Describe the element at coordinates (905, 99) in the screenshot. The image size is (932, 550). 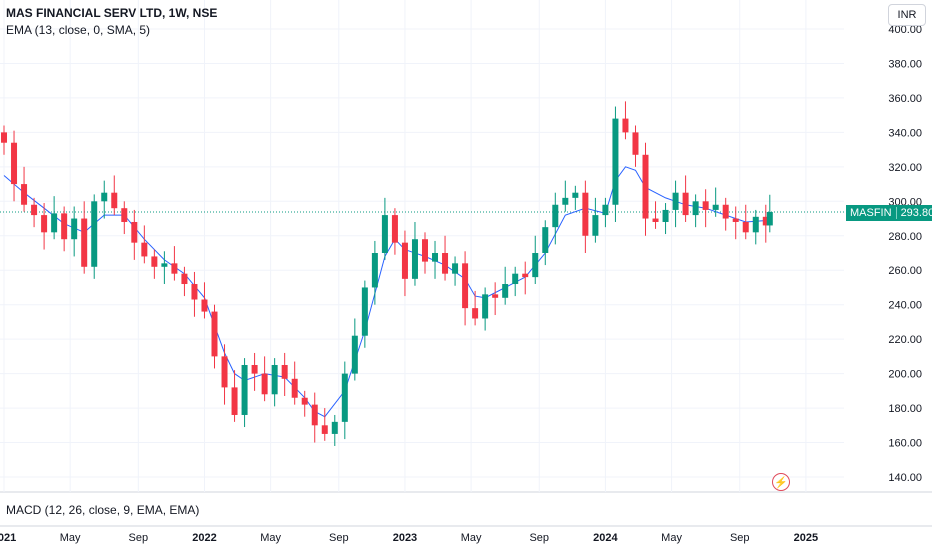
I see `y-tick-label: 360.00` at that location.